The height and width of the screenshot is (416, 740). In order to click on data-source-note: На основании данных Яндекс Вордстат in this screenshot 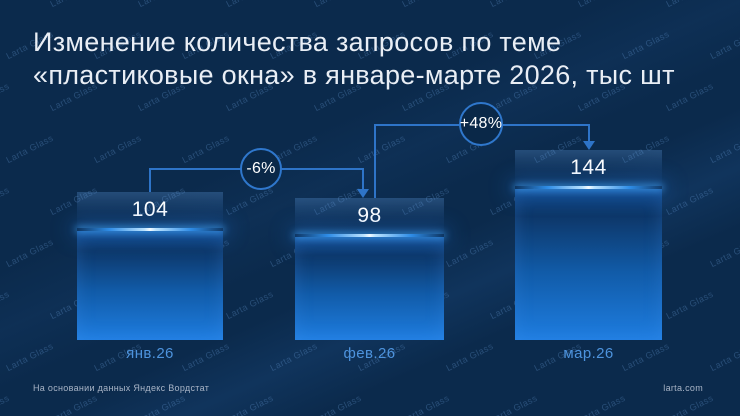, I will do `click(121, 388)`.